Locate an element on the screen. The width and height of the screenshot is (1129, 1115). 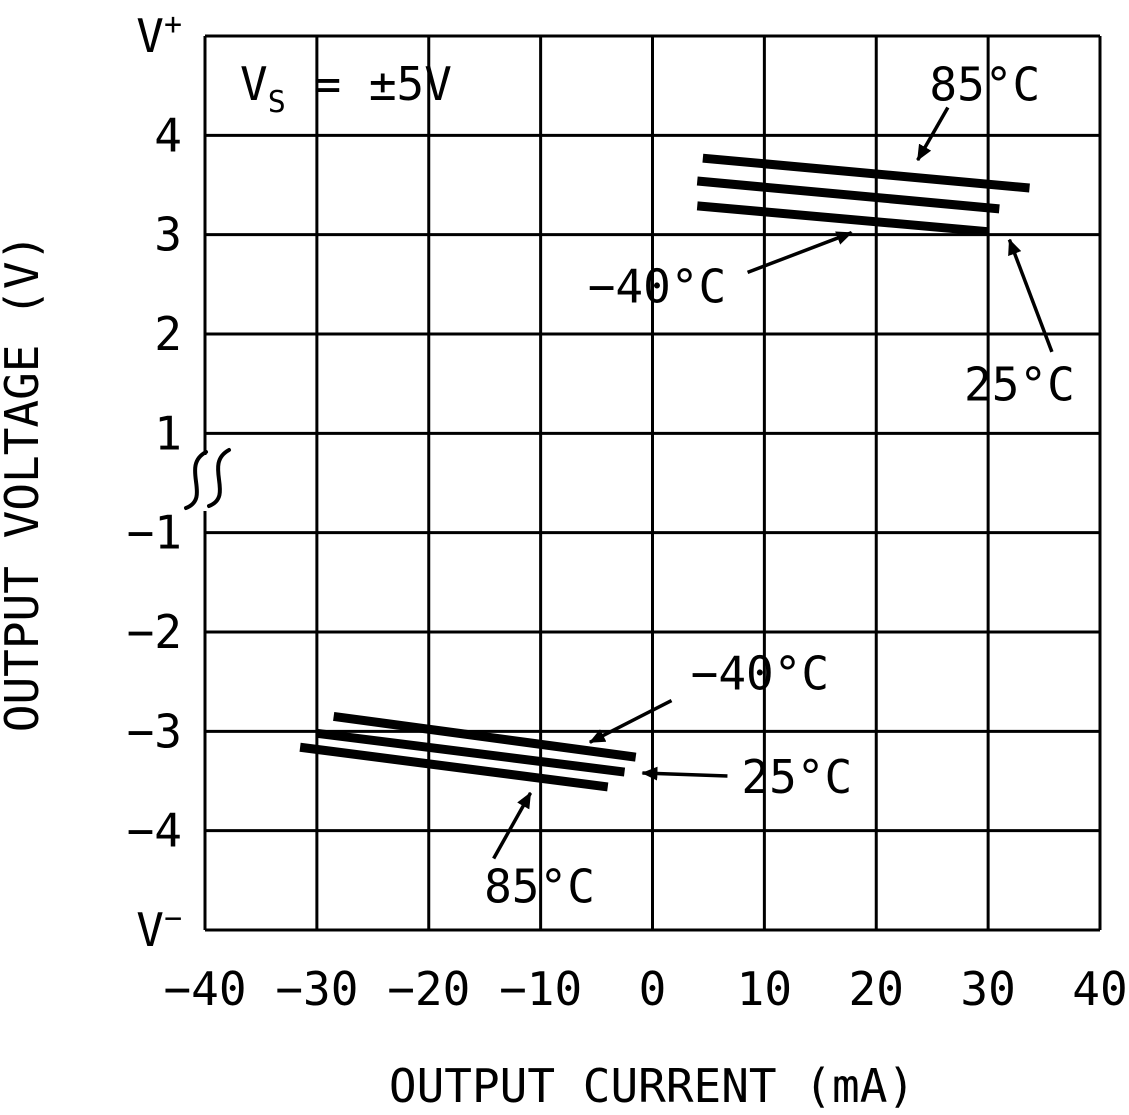
x-tick-label: −40 is located at coordinates (204, 989).